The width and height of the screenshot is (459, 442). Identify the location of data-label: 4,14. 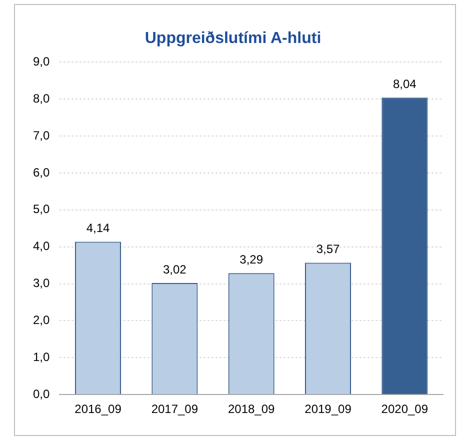
(98, 228).